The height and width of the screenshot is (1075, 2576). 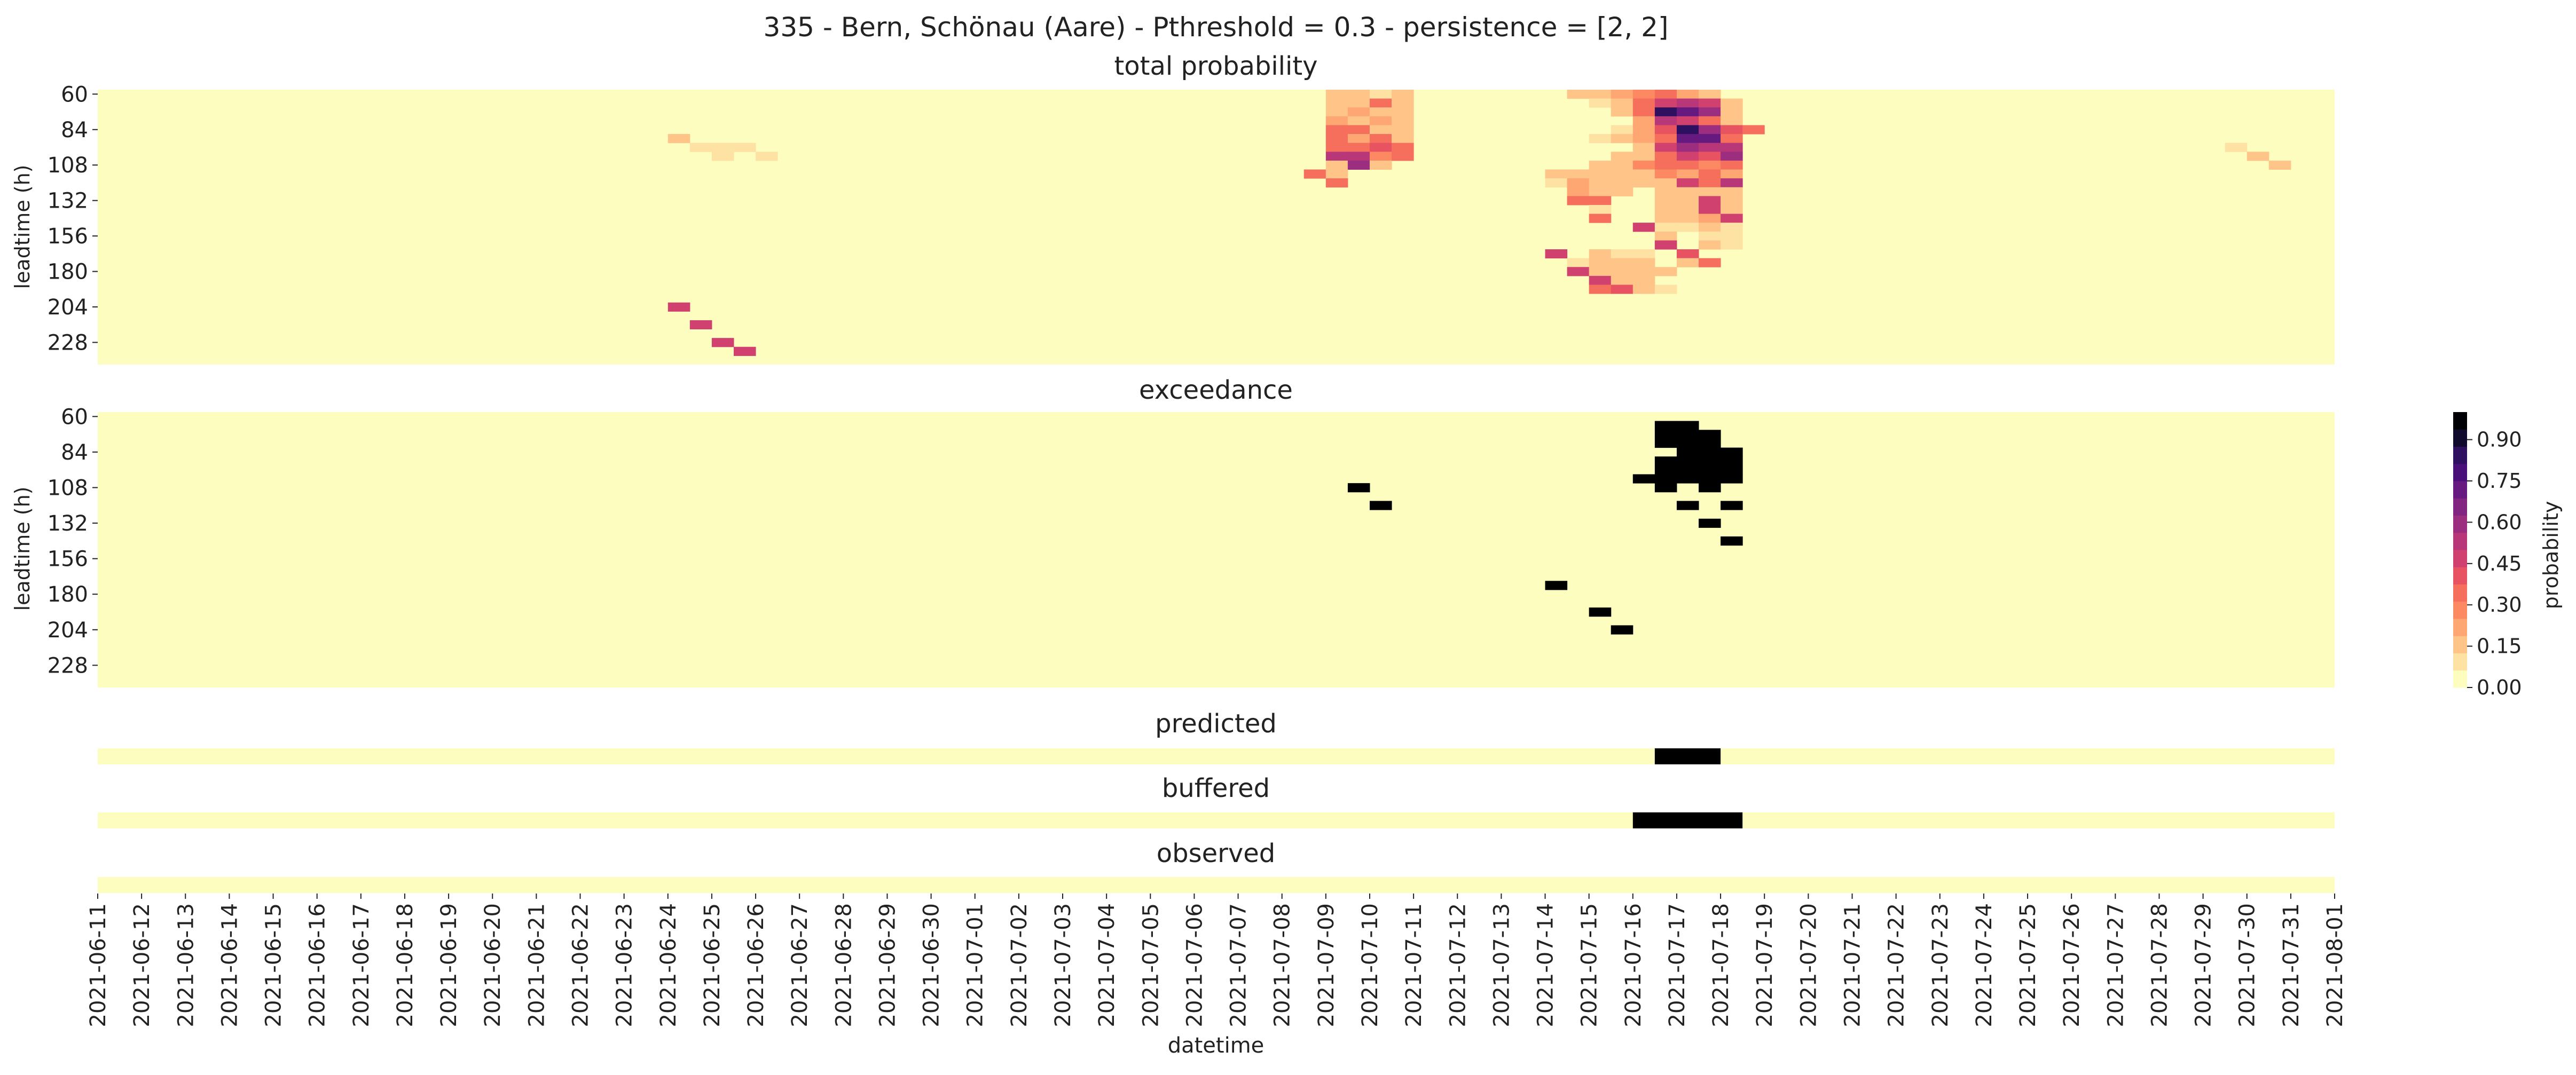 I want to click on x-tick-label: 2021-06-29, so click(x=888, y=965).